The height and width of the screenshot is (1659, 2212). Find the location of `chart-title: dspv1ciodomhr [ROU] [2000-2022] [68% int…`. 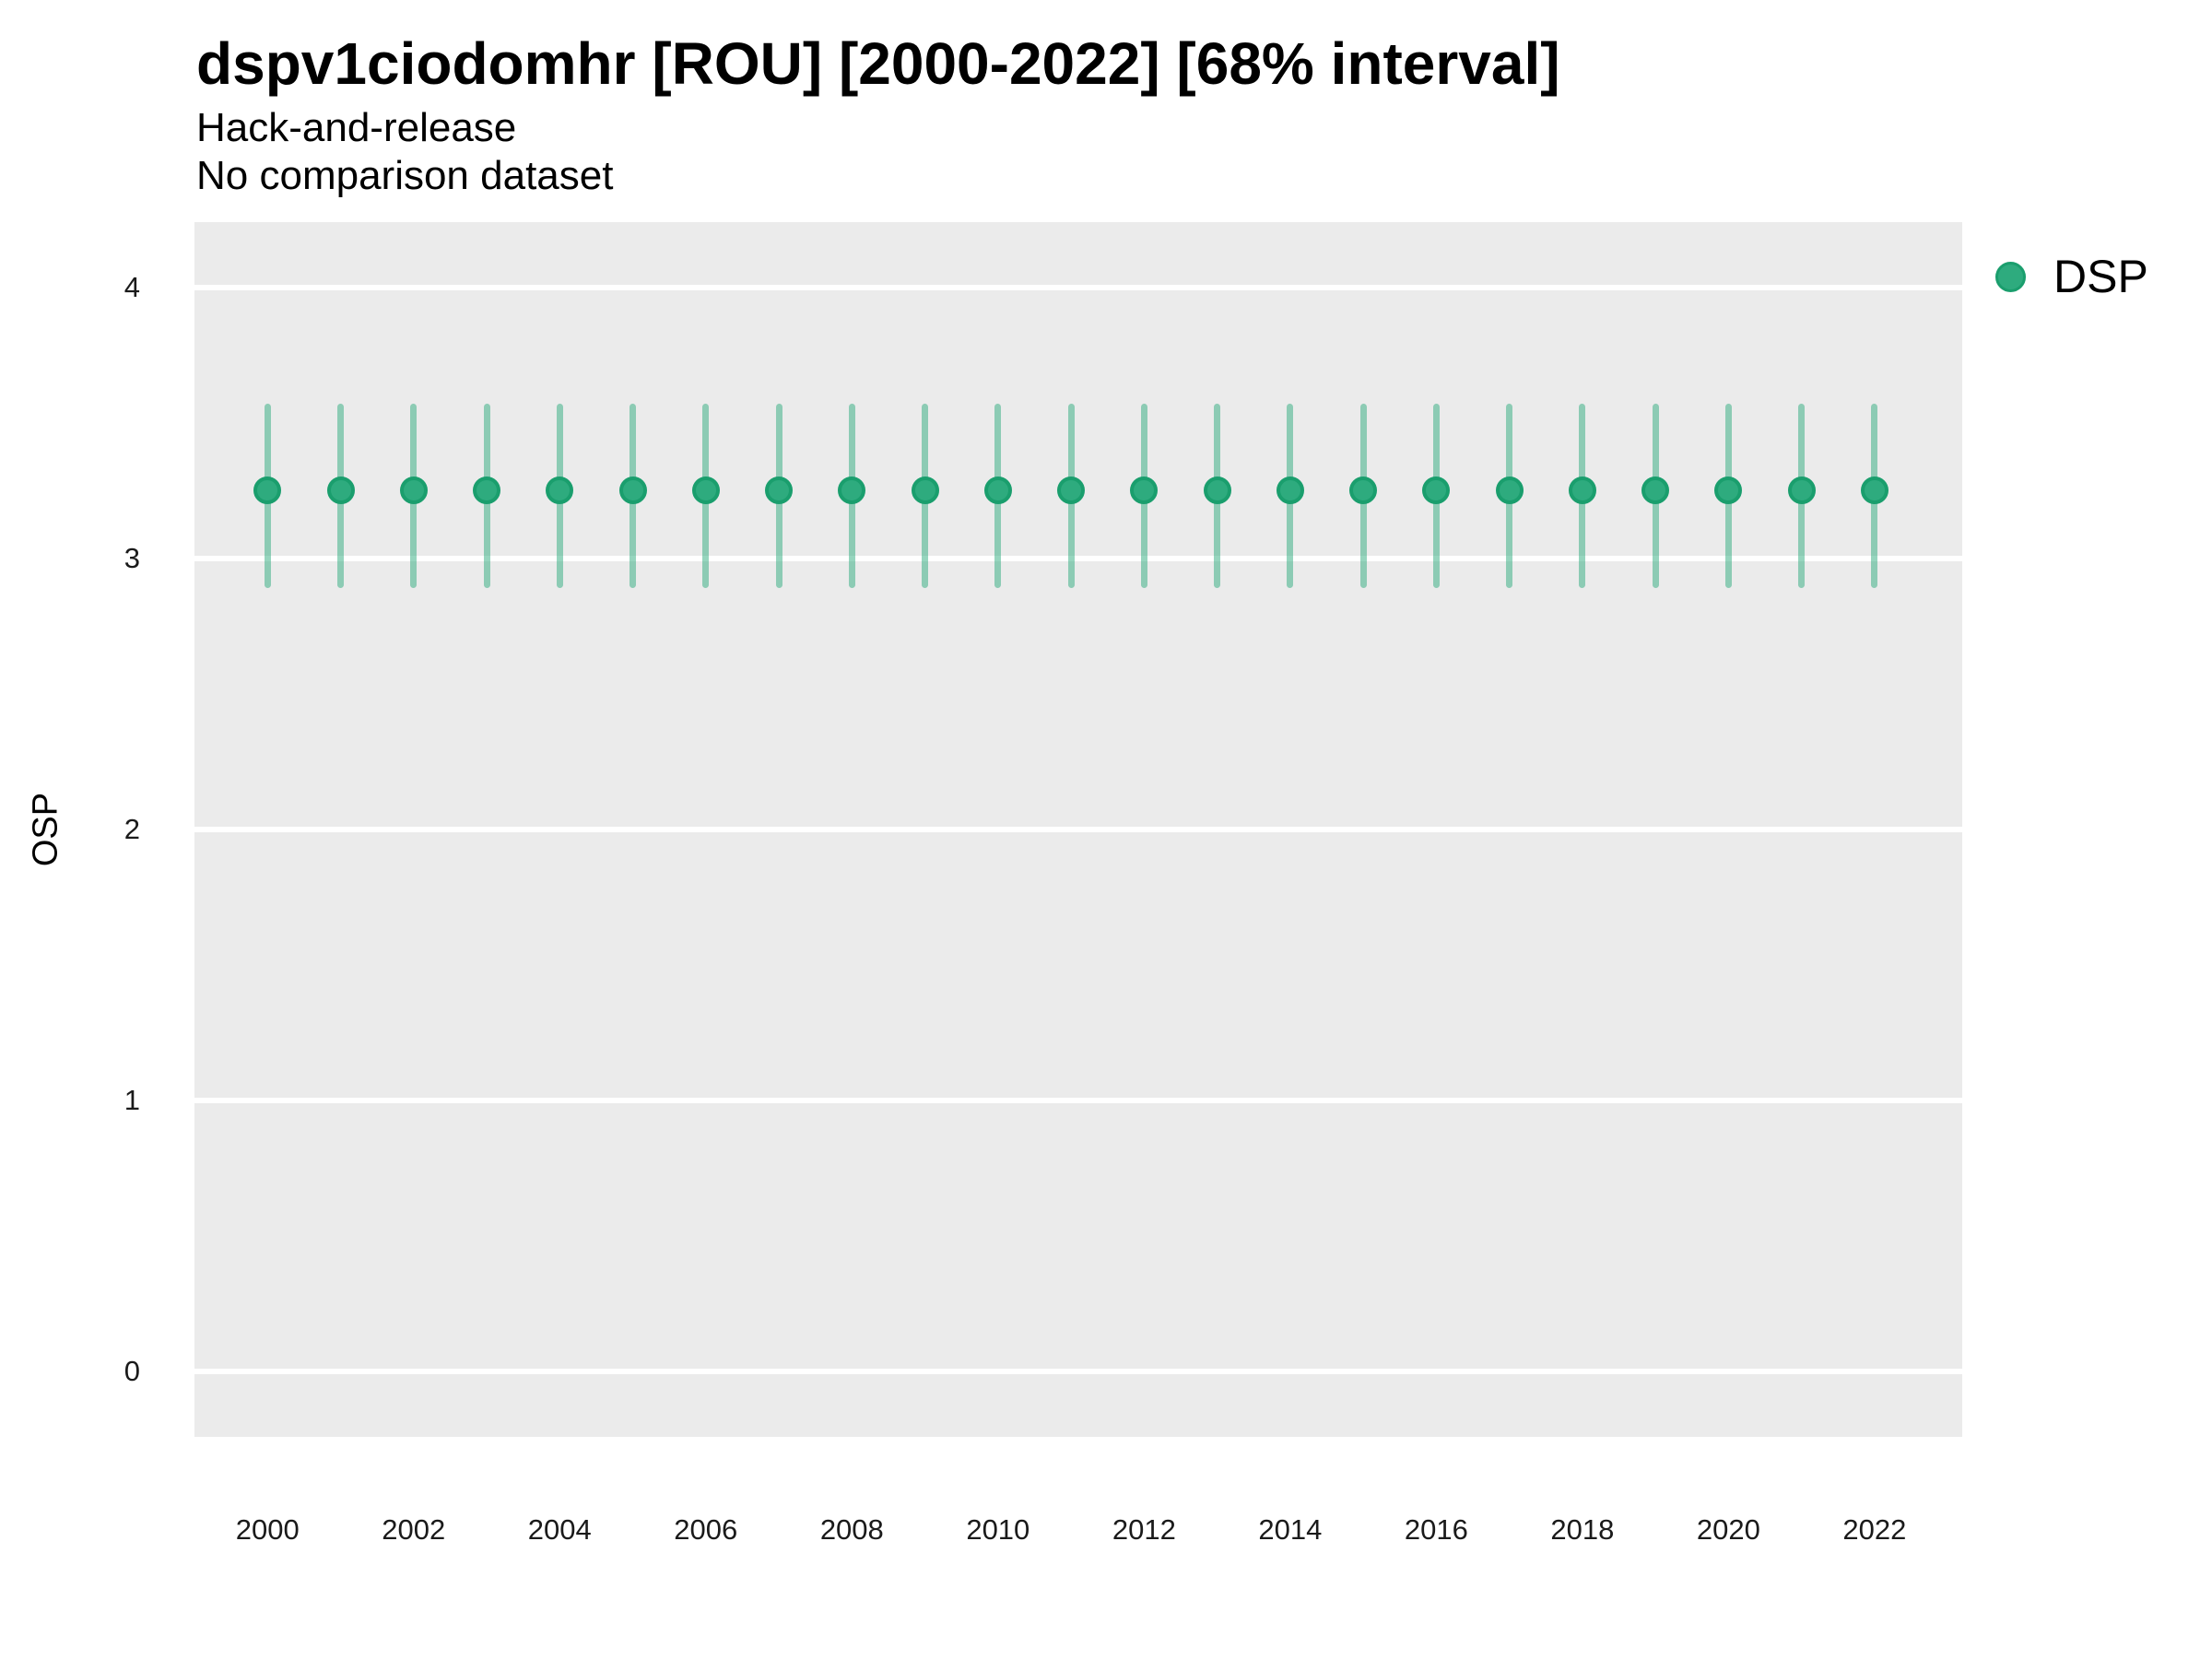

chart-title: dspv1ciodomhr [ROU] [2000-2022] [68% int… is located at coordinates (878, 63).